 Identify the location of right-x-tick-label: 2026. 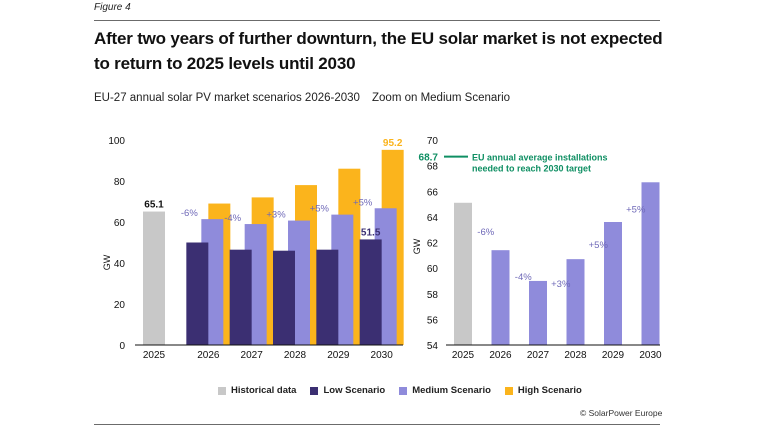
(500, 355).